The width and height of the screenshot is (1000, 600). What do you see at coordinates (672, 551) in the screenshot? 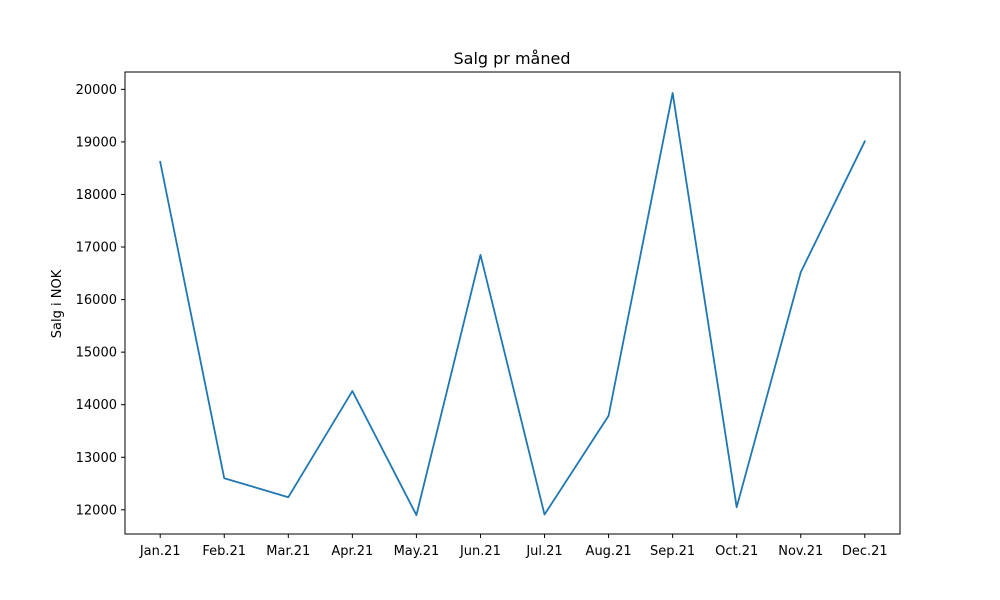
I see `x-tick-label: Sep.21` at bounding box center [672, 551].